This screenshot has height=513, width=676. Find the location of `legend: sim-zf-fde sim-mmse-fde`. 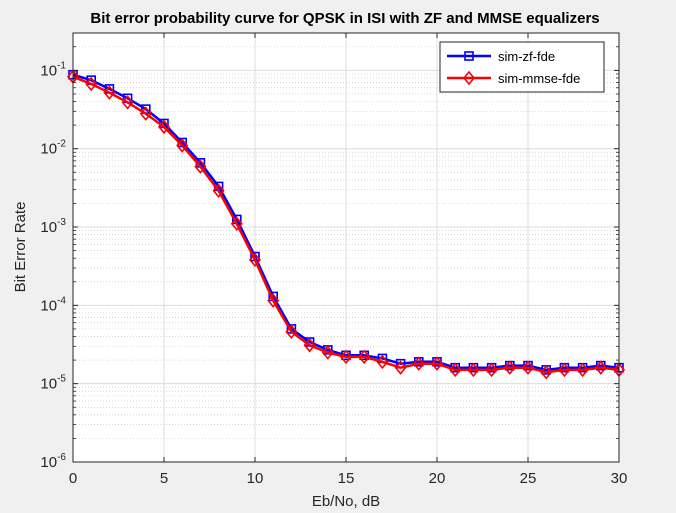

legend: sim-zf-fde sim-mmse-fde is located at coordinates (522, 67).